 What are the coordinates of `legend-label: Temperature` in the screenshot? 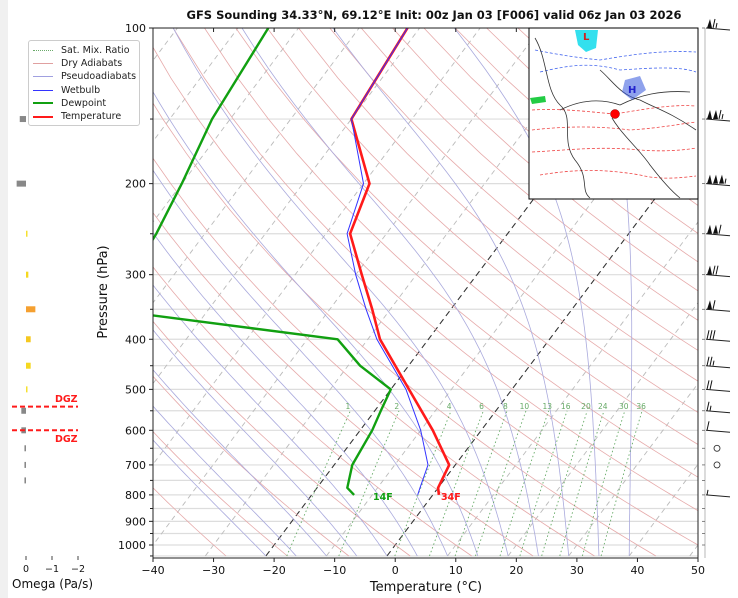 It's located at (91, 116).